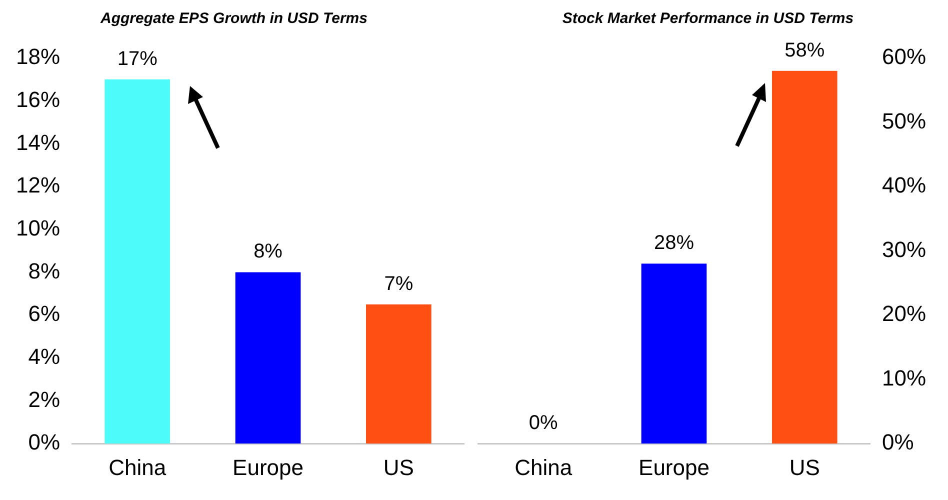 This screenshot has width=948, height=500. Describe the element at coordinates (708, 19) in the screenshot. I see `chart-title: Stock Market Performance in USD Terms` at that location.